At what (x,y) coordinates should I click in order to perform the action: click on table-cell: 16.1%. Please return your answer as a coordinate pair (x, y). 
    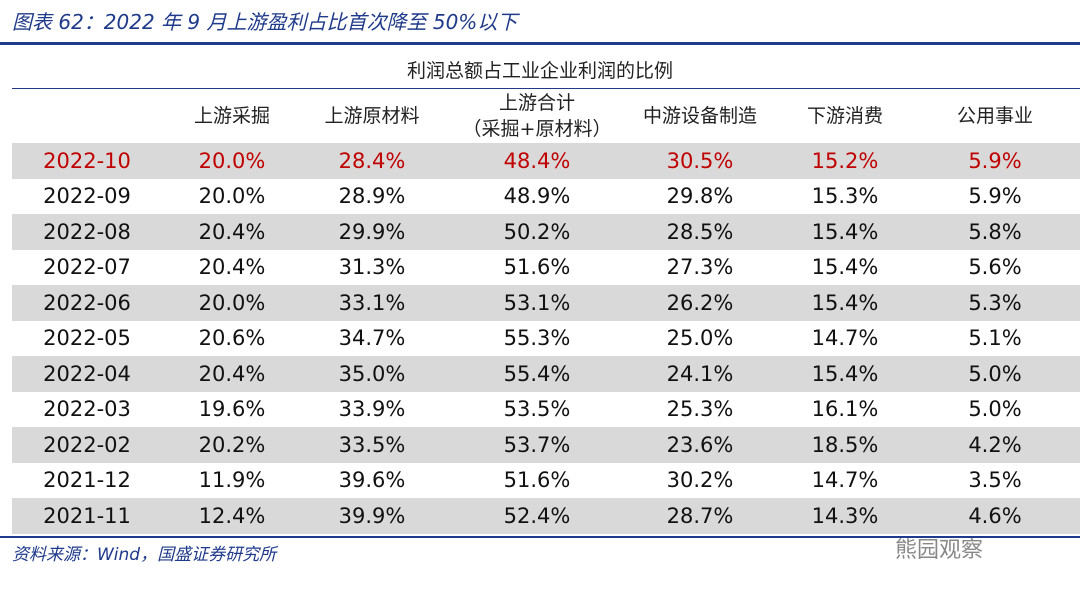
    Looking at the image, I should click on (845, 409).